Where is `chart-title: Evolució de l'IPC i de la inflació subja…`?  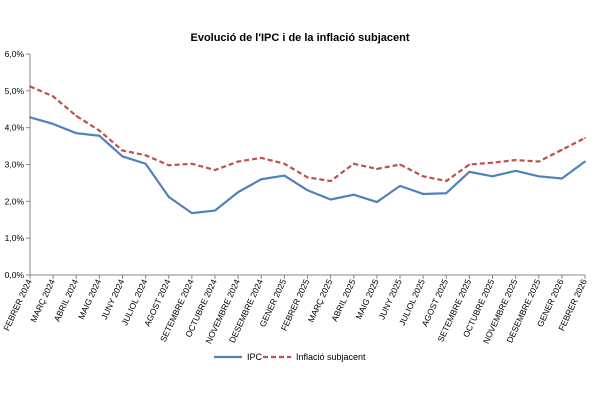
chart-title: Evolució de l'IPC i de la inflació subja… is located at coordinates (299, 38).